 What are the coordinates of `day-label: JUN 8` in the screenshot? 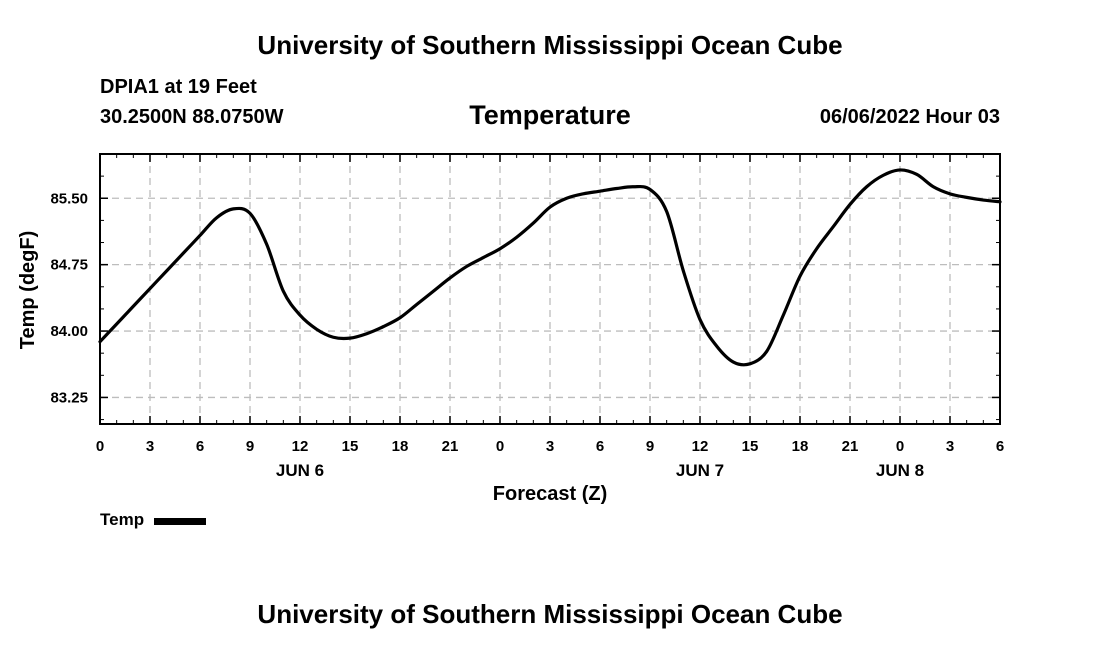 It's located at (900, 470).